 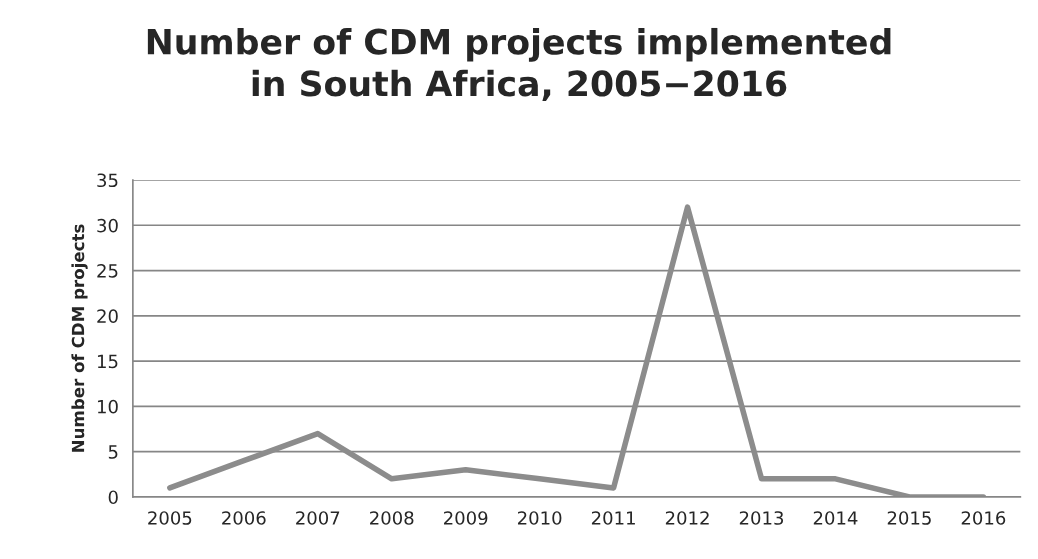 What do you see at coordinates (107, 271) in the screenshot?
I see `y-tick-label: 25` at bounding box center [107, 271].